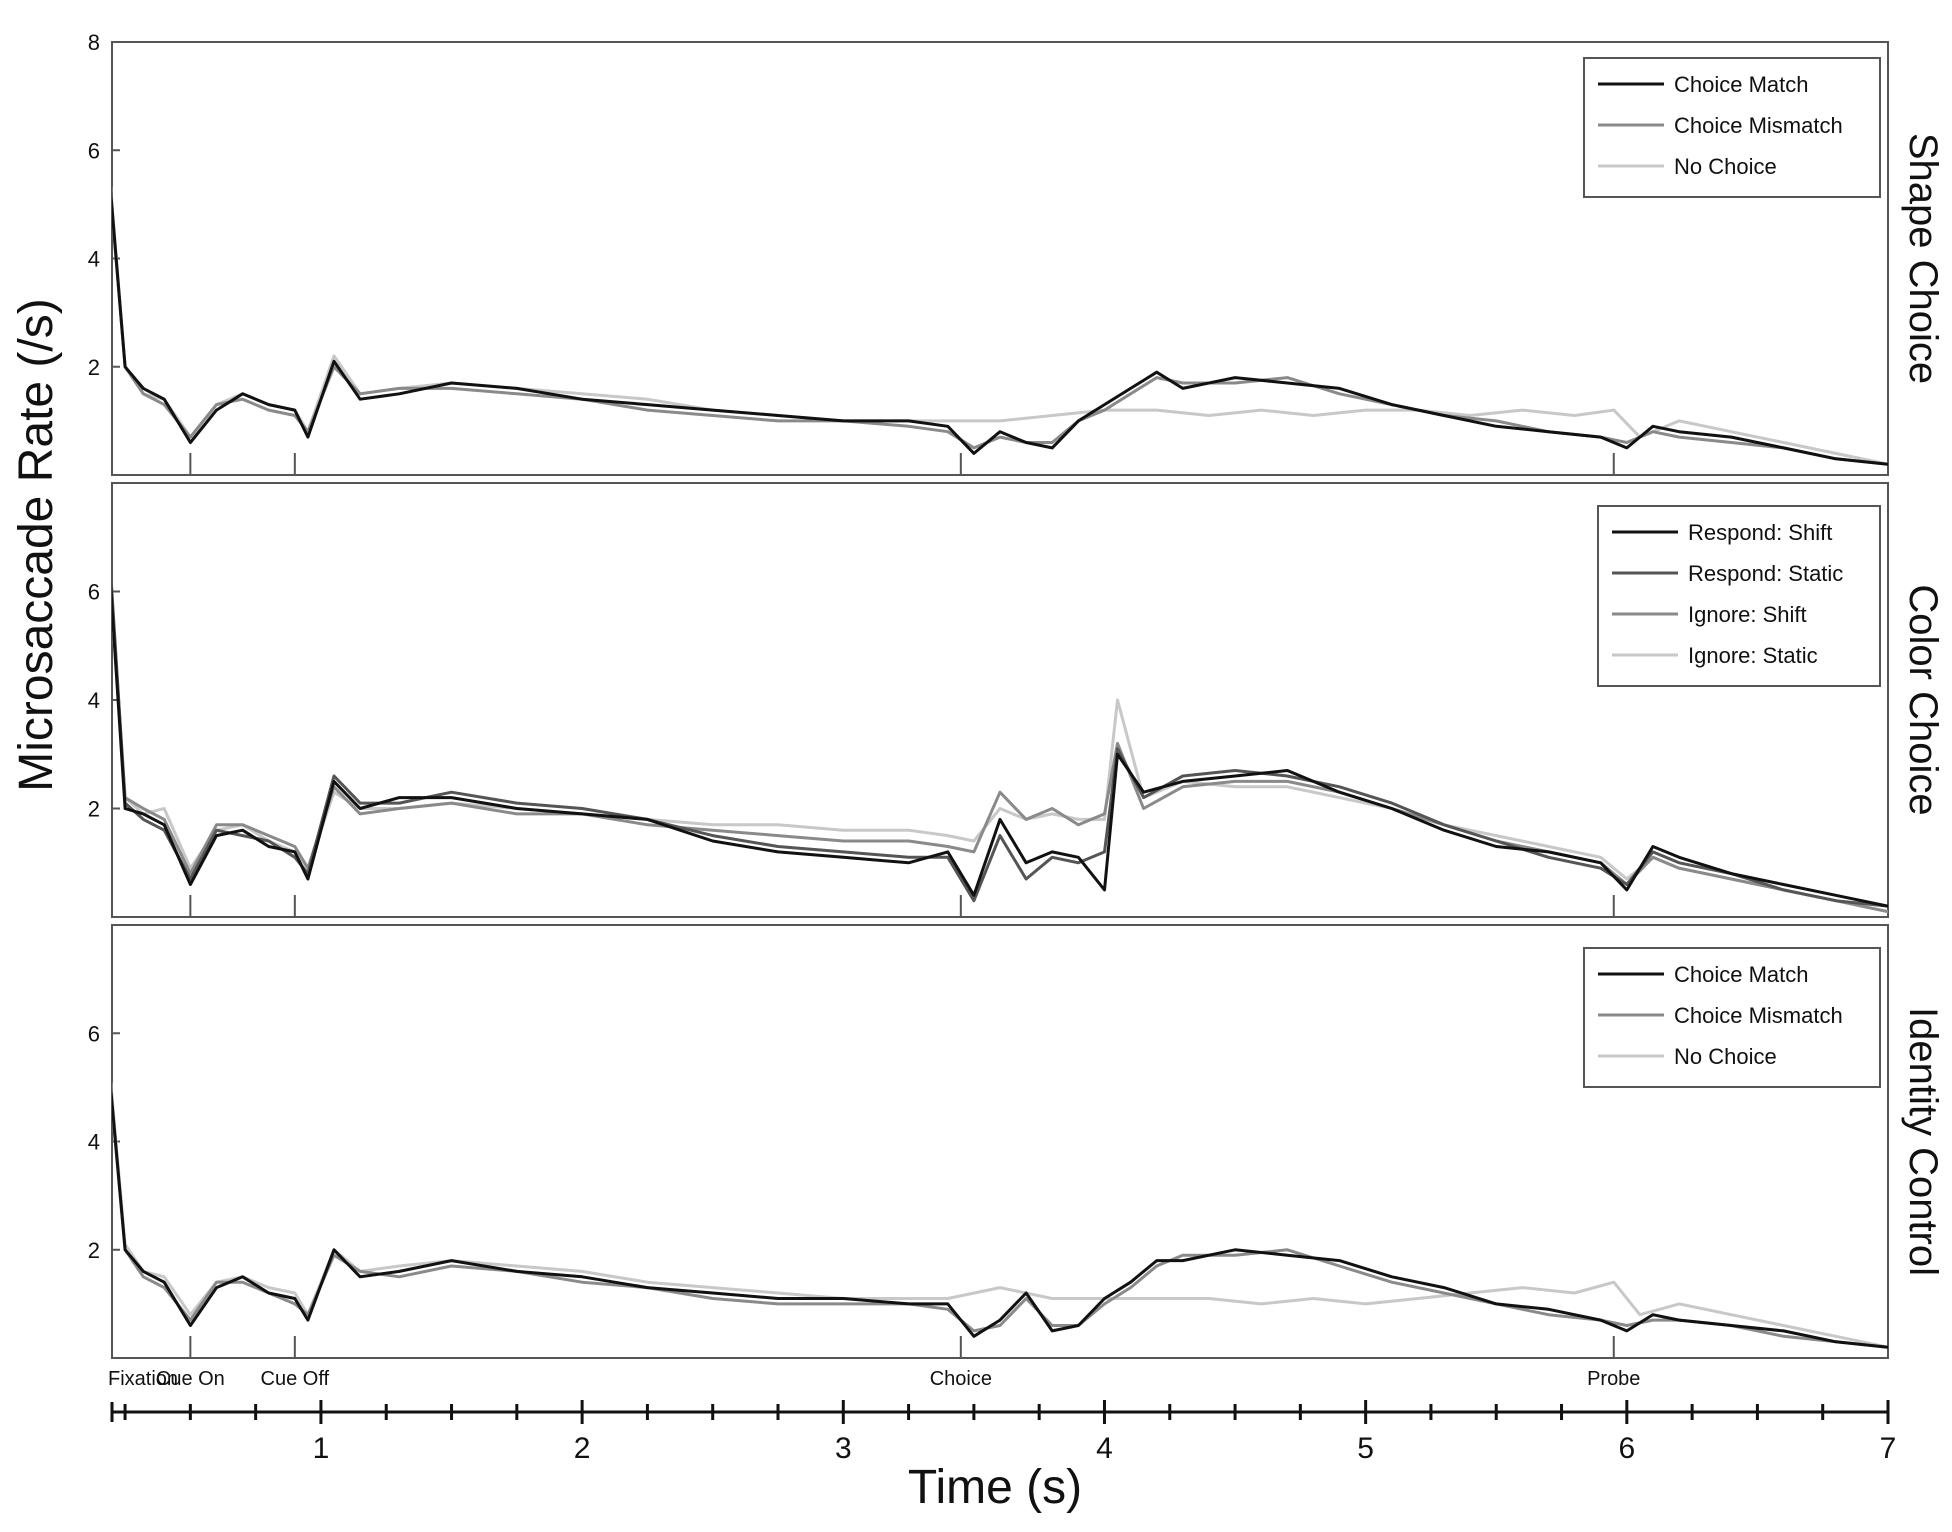  What do you see at coordinates (295, 1379) in the screenshot?
I see `event-label: Cue Off` at bounding box center [295, 1379].